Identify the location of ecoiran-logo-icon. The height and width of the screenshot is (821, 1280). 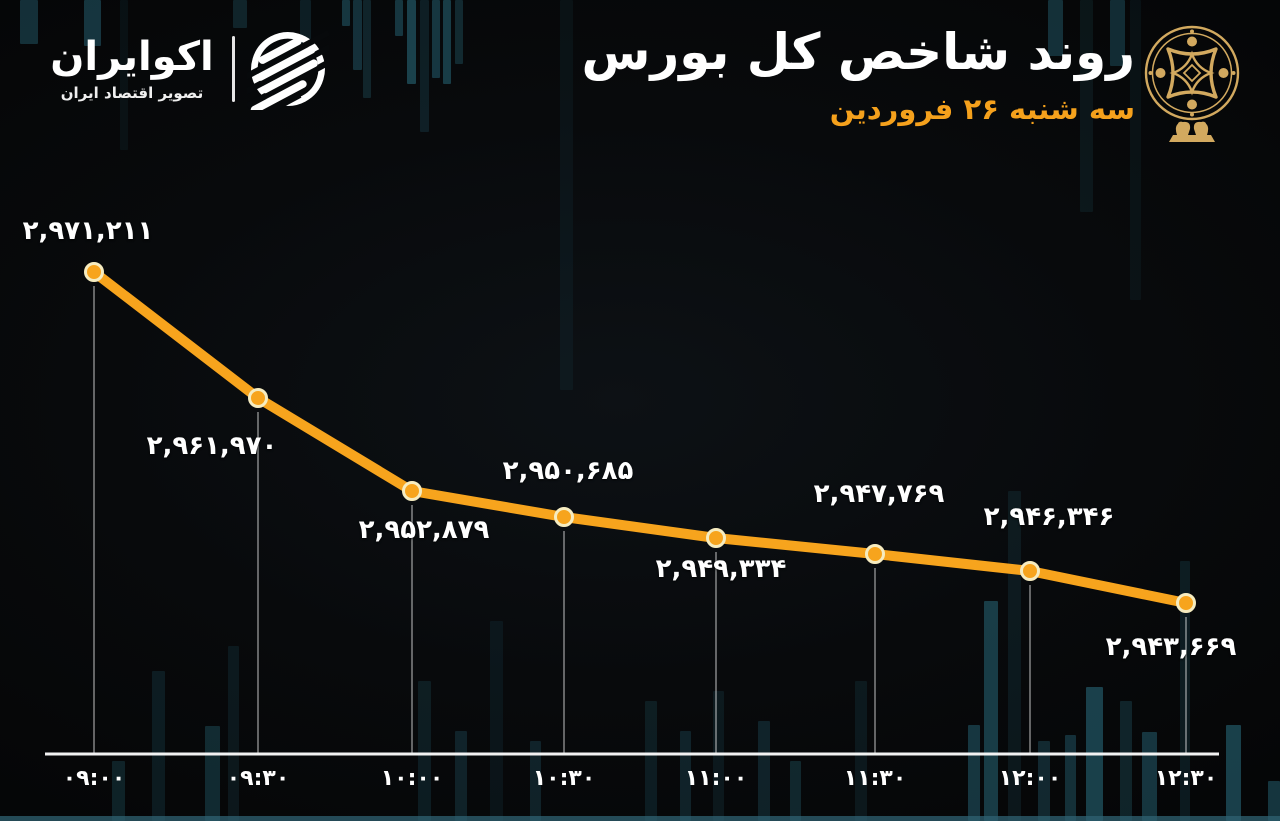
(288, 69).